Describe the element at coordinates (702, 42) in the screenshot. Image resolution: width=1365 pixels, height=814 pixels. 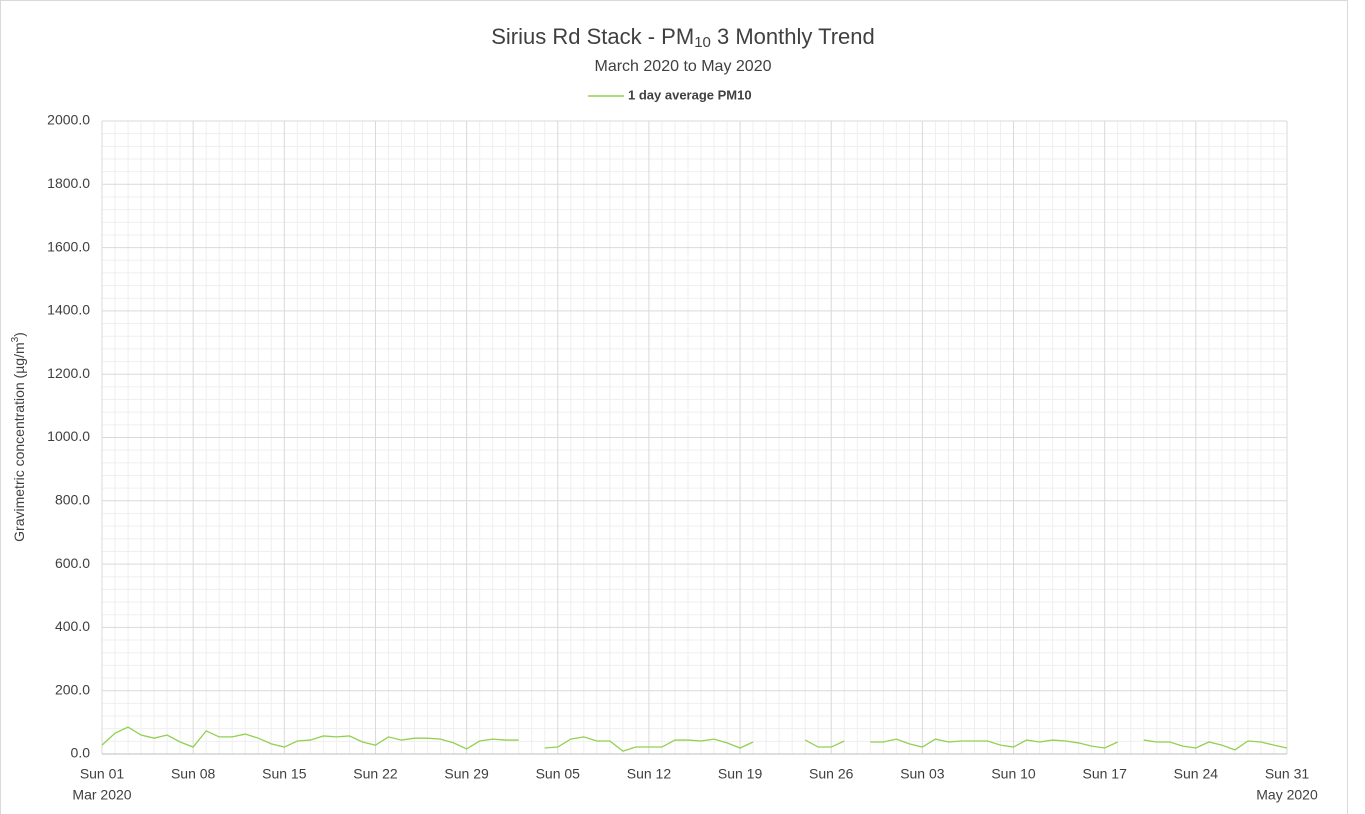
I see `title-subscript: 10` at that location.